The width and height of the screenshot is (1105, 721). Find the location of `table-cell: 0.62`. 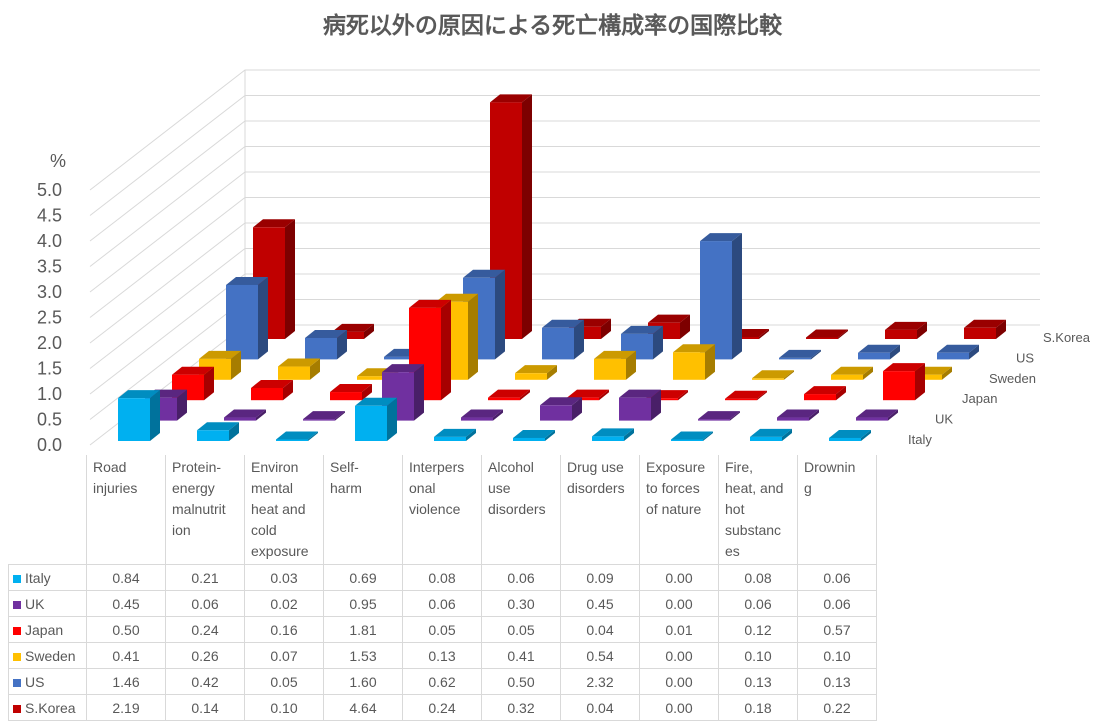

table-cell: 0.62 is located at coordinates (442, 681).